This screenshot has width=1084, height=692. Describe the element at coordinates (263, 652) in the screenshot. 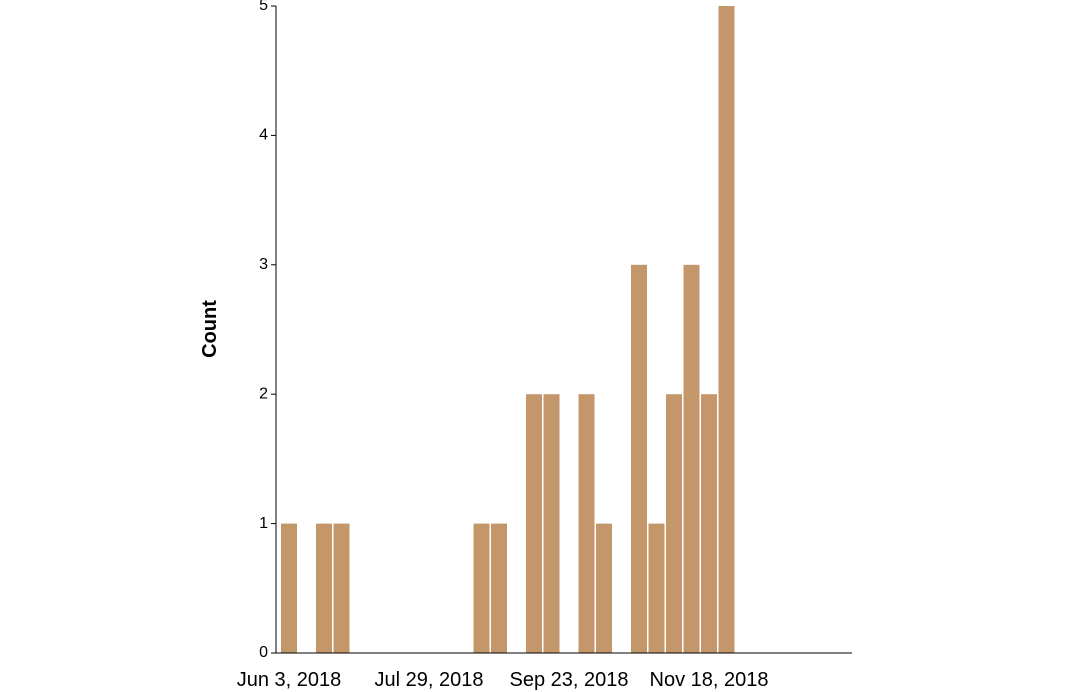

I see `y-tick-label: 0` at that location.